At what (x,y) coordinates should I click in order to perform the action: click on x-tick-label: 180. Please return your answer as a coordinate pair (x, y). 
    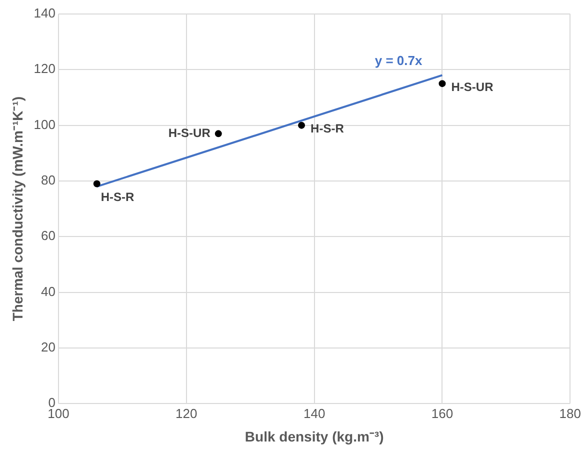
    Looking at the image, I should click on (570, 413).